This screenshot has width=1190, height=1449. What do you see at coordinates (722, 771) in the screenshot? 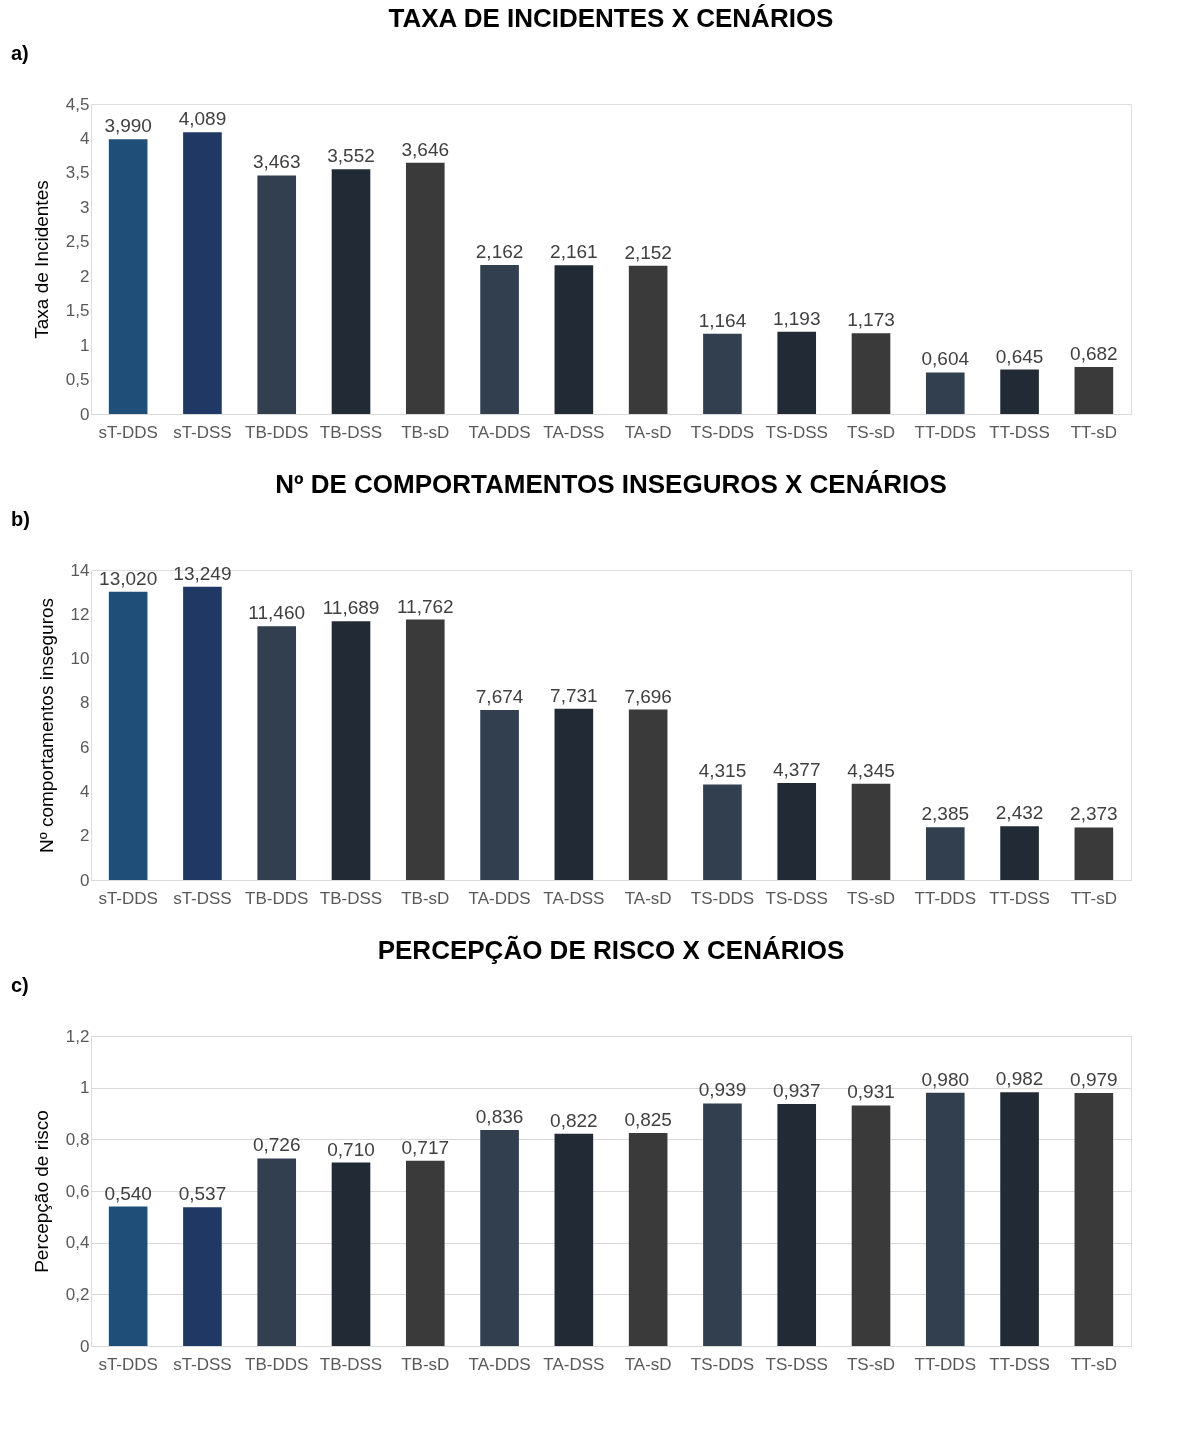
I see `data-label: 4,315` at bounding box center [722, 771].